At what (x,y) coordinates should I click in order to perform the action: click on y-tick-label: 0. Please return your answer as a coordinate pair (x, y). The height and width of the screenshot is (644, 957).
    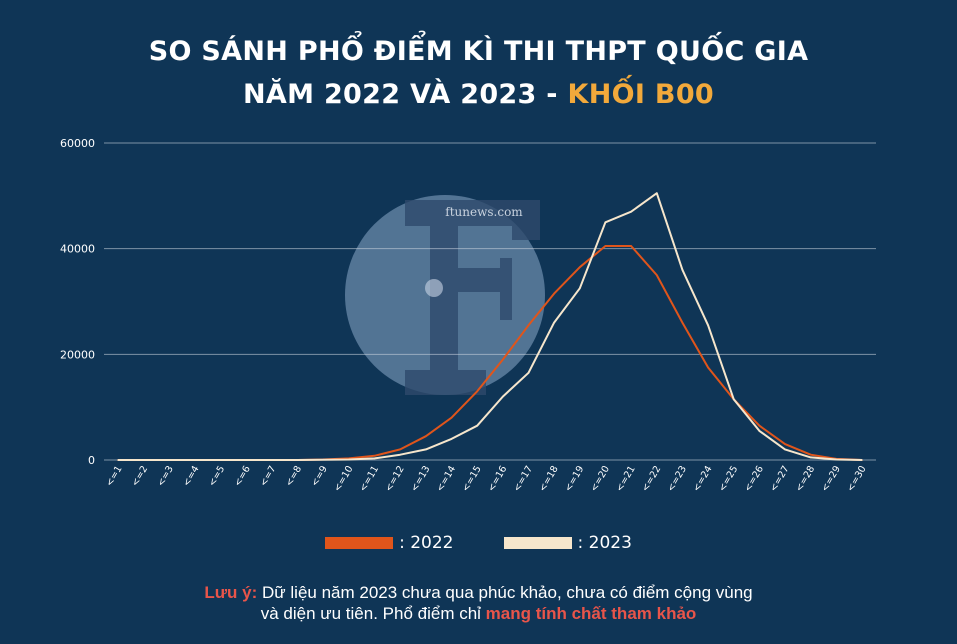
    Looking at the image, I should click on (91, 460).